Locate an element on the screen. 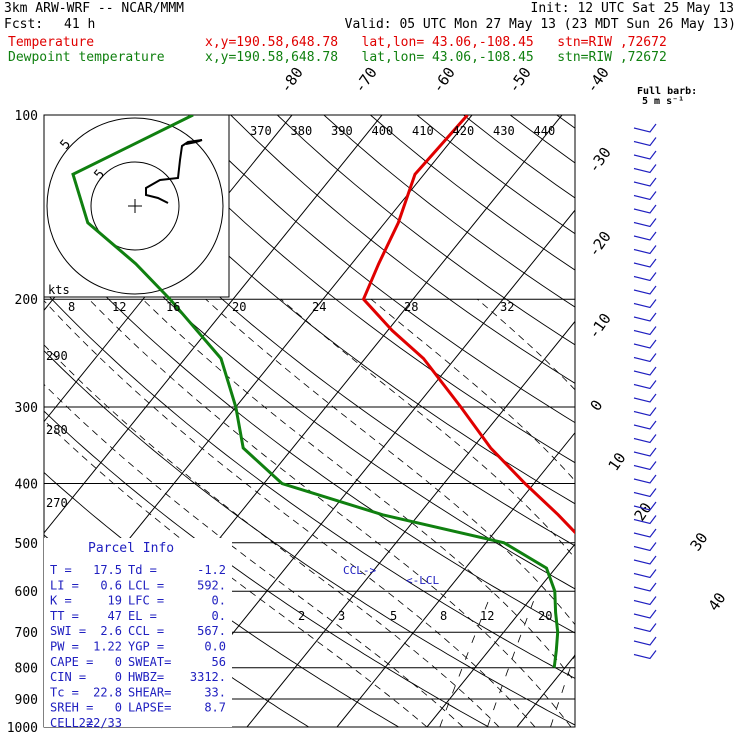 This screenshot has width=740, height=740. isotherm-label: -60 is located at coordinates (444, 80).